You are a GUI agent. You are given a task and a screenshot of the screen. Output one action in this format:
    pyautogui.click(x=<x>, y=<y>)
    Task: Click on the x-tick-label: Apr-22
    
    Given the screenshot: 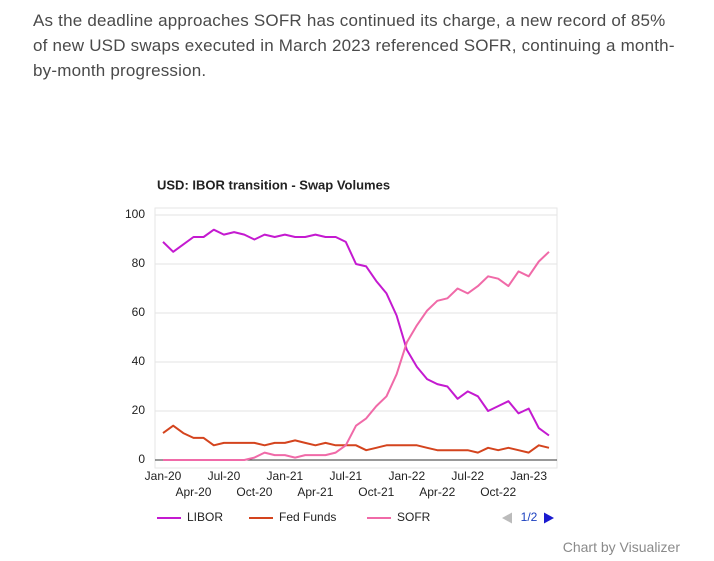 What is the action you would take?
    pyautogui.click(x=437, y=492)
    